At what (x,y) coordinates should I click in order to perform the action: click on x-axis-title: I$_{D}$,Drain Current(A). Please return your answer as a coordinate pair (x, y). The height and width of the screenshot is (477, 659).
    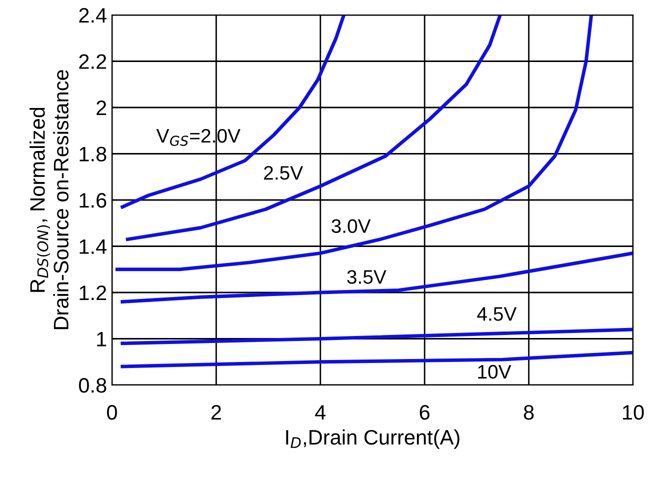
    Looking at the image, I should click on (373, 439).